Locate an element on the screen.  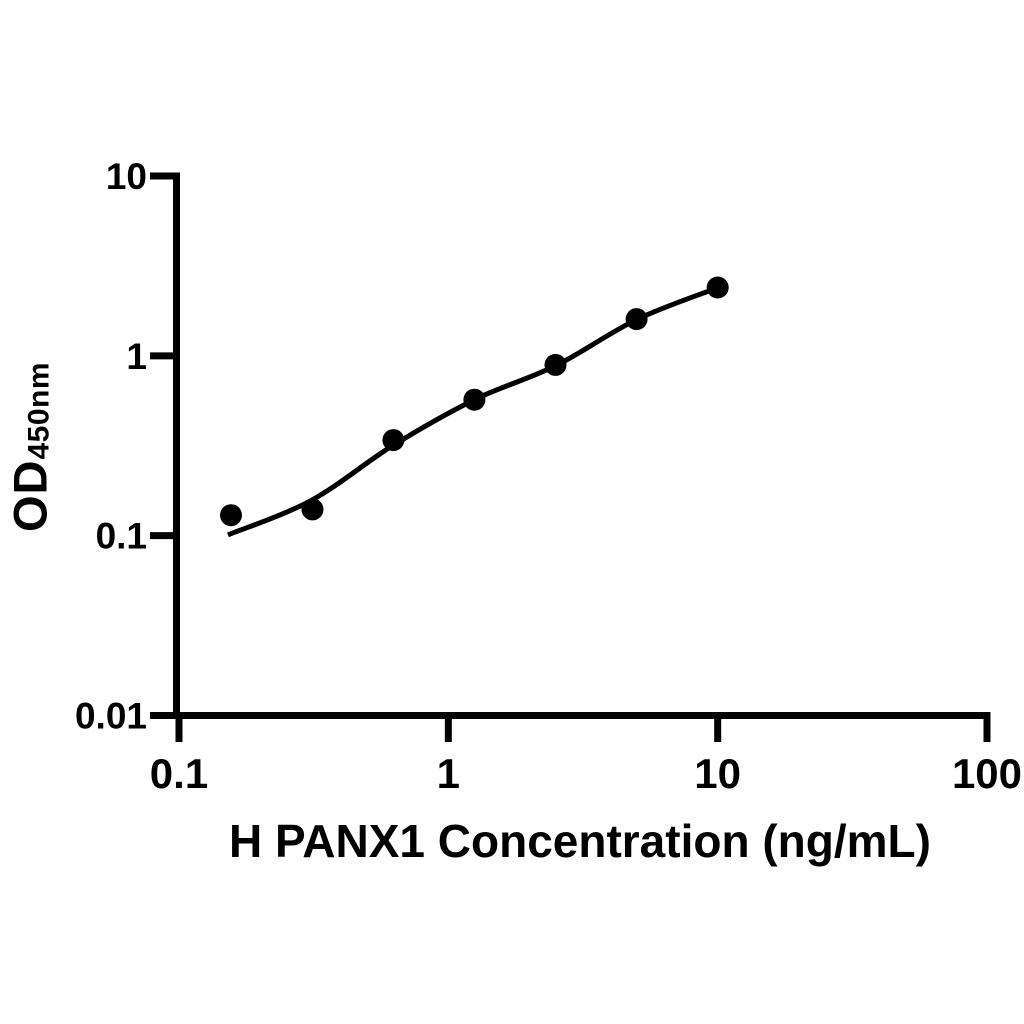
y-axis-title: OD450nm is located at coordinates (30, 447).